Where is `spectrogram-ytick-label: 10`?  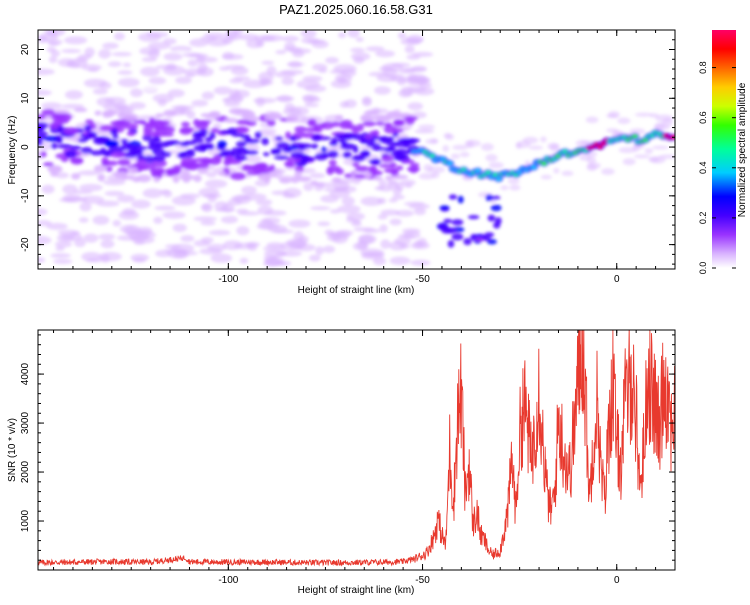 spectrogram-ytick-label: 10 is located at coordinates (25, 98).